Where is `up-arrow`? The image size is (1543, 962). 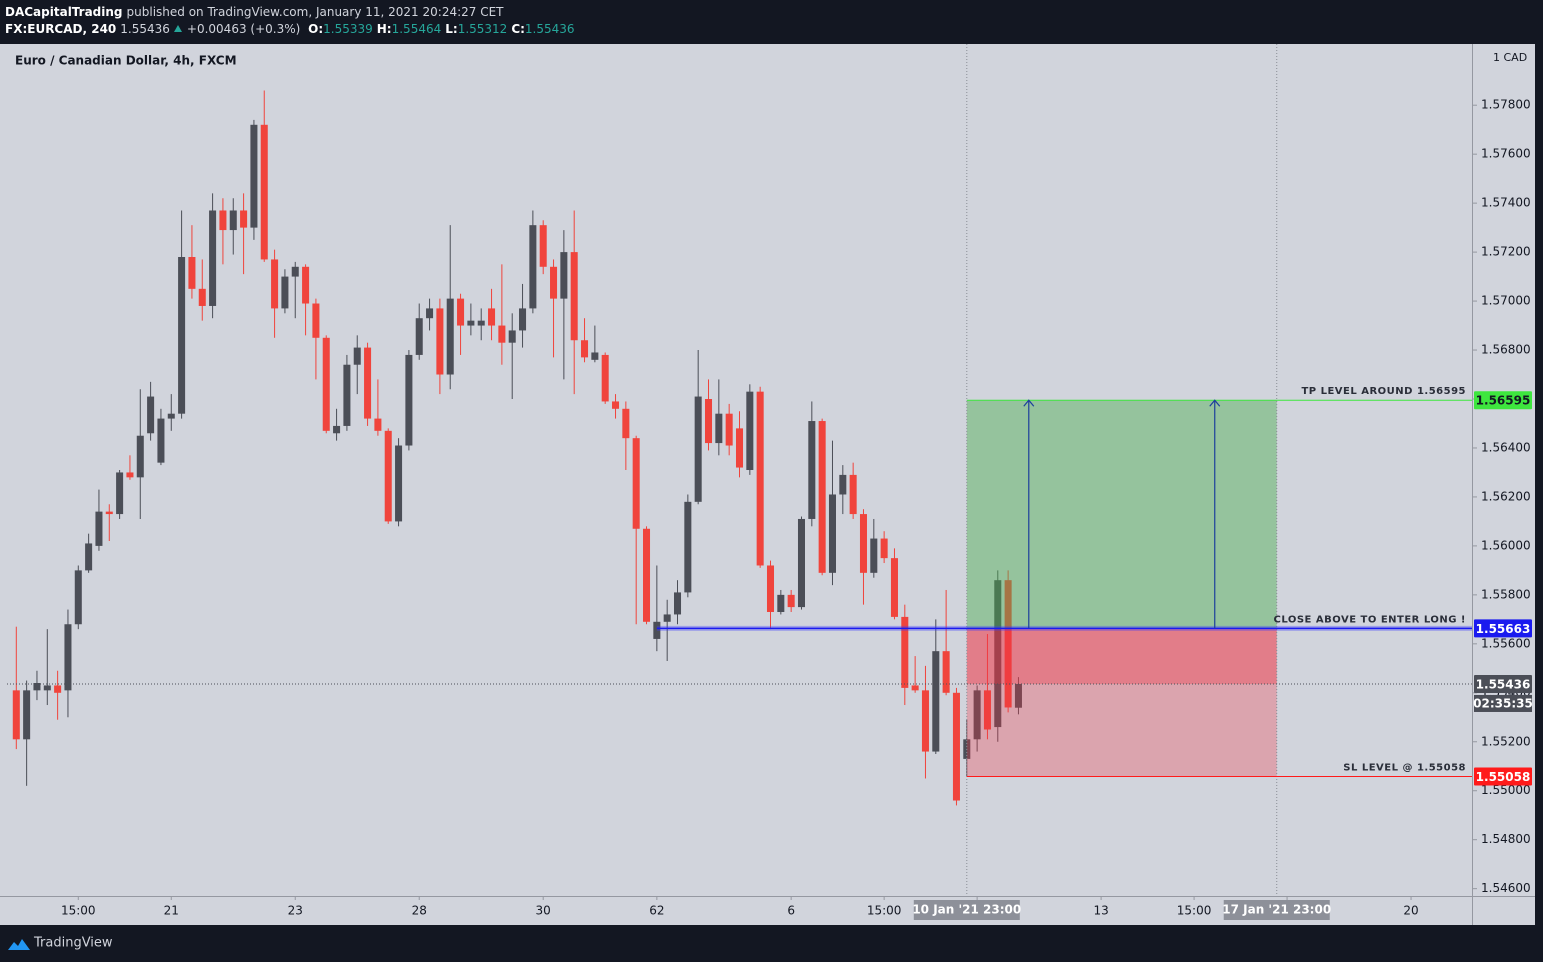 up-arrow is located at coordinates (177, 28).